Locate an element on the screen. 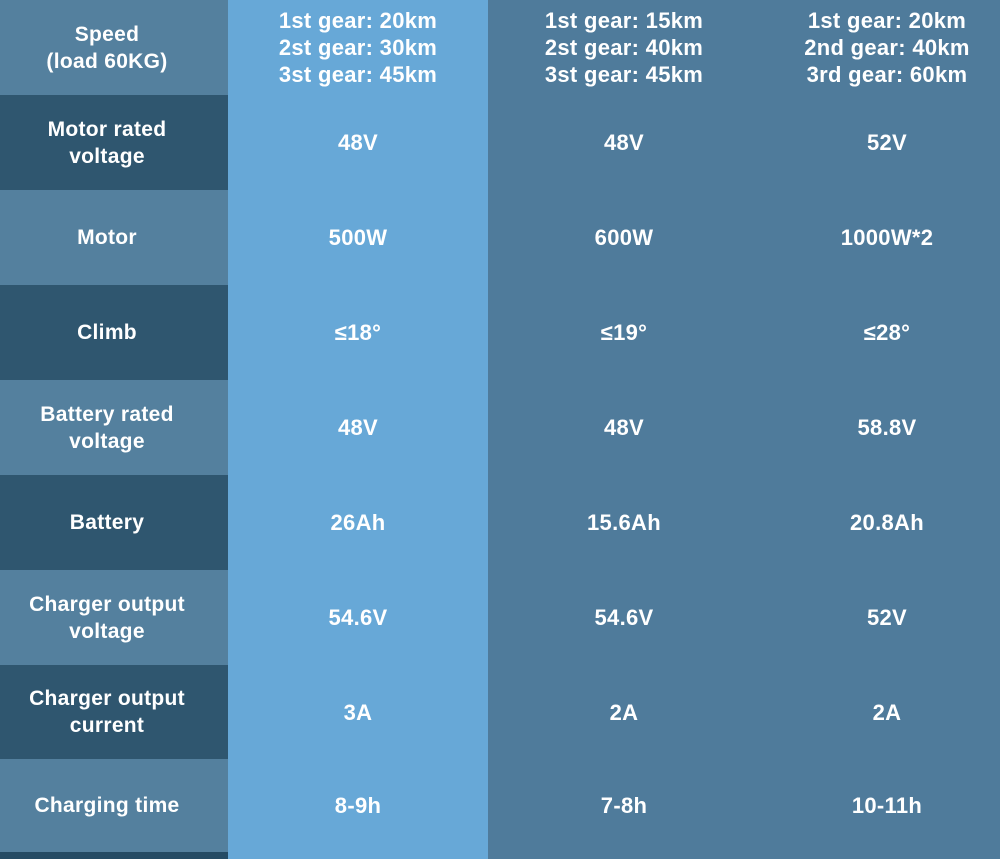 Image resolution: width=1000 pixels, height=859 pixels. spec-value: 600W is located at coordinates (624, 237).